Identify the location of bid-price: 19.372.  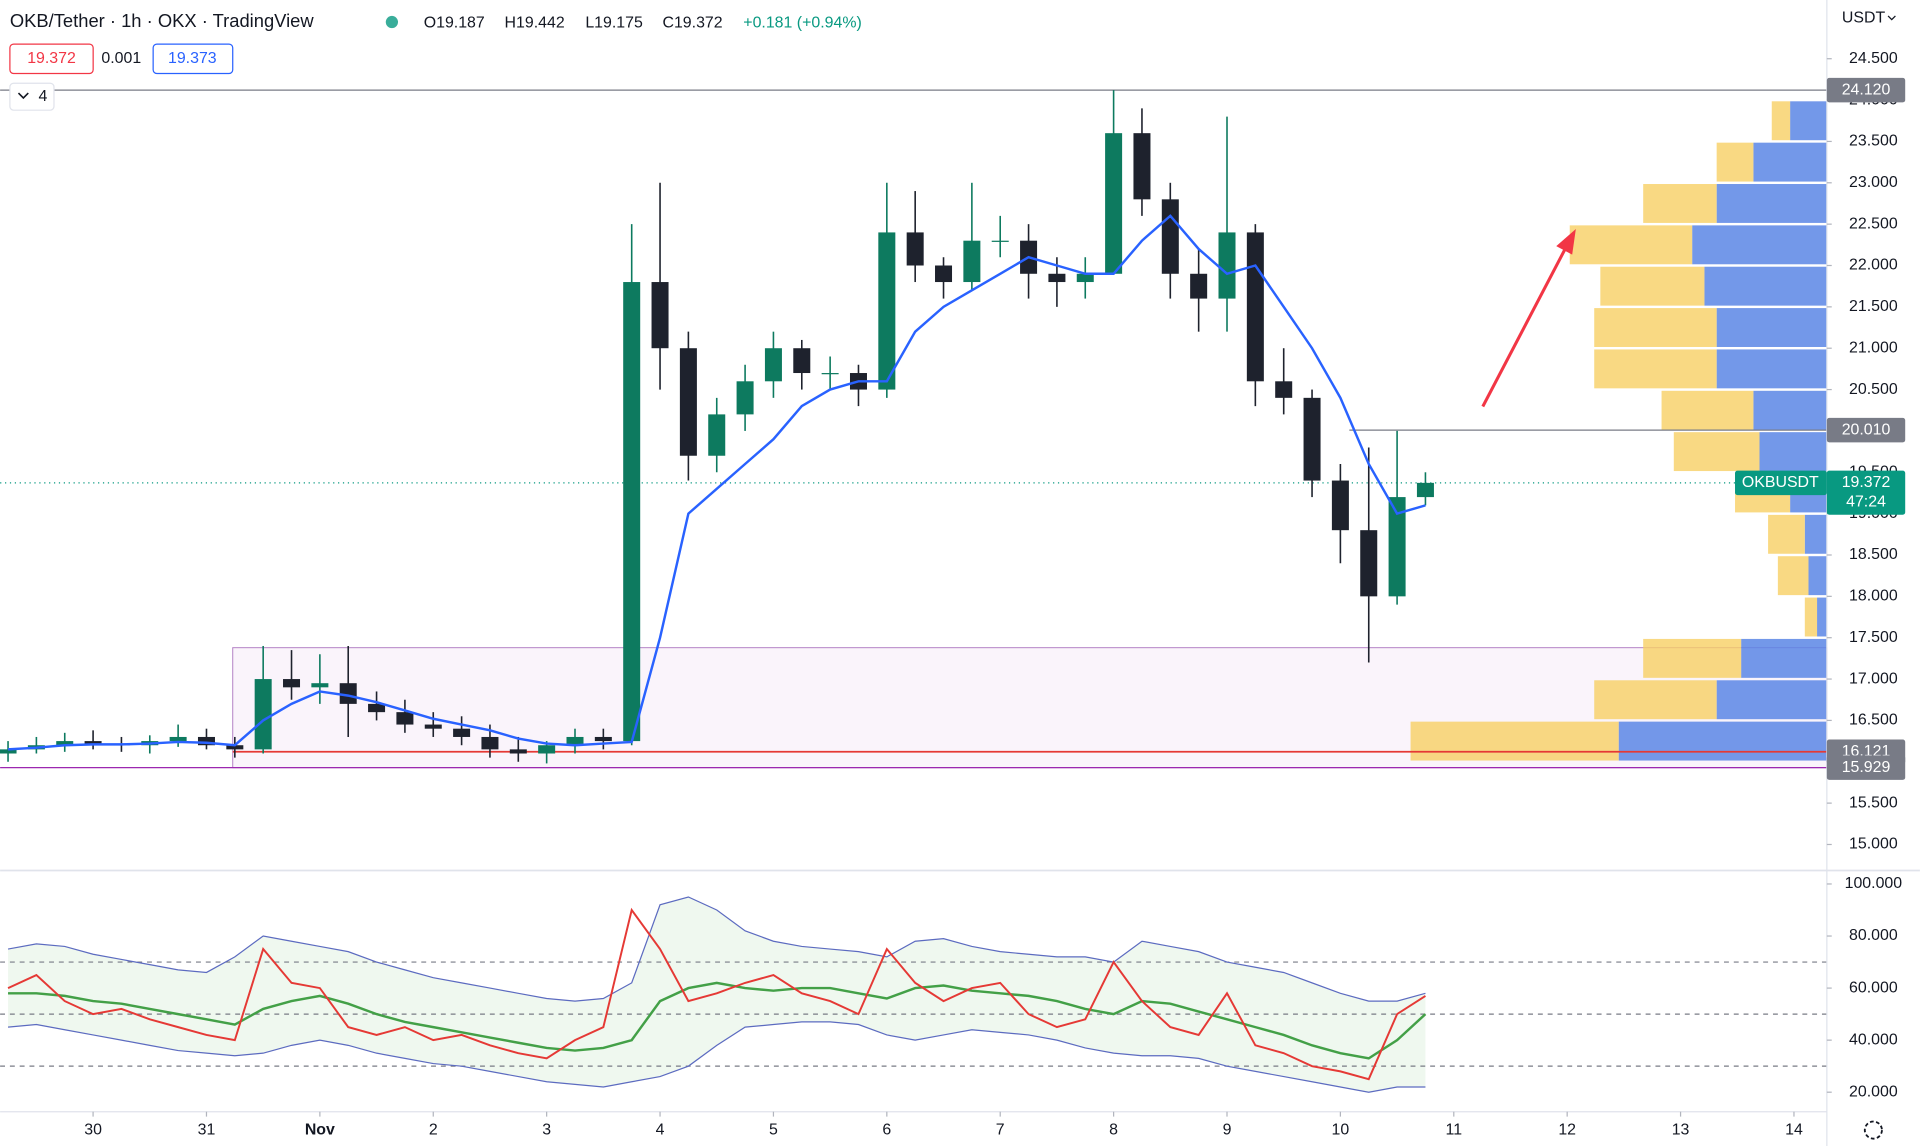
(51, 58).